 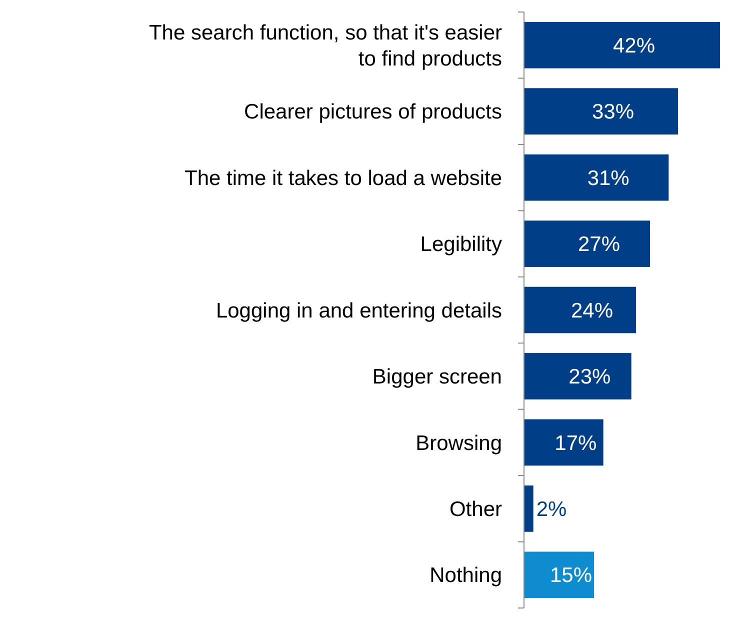 What do you see at coordinates (575, 443) in the screenshot?
I see `data-label: 17%` at bounding box center [575, 443].